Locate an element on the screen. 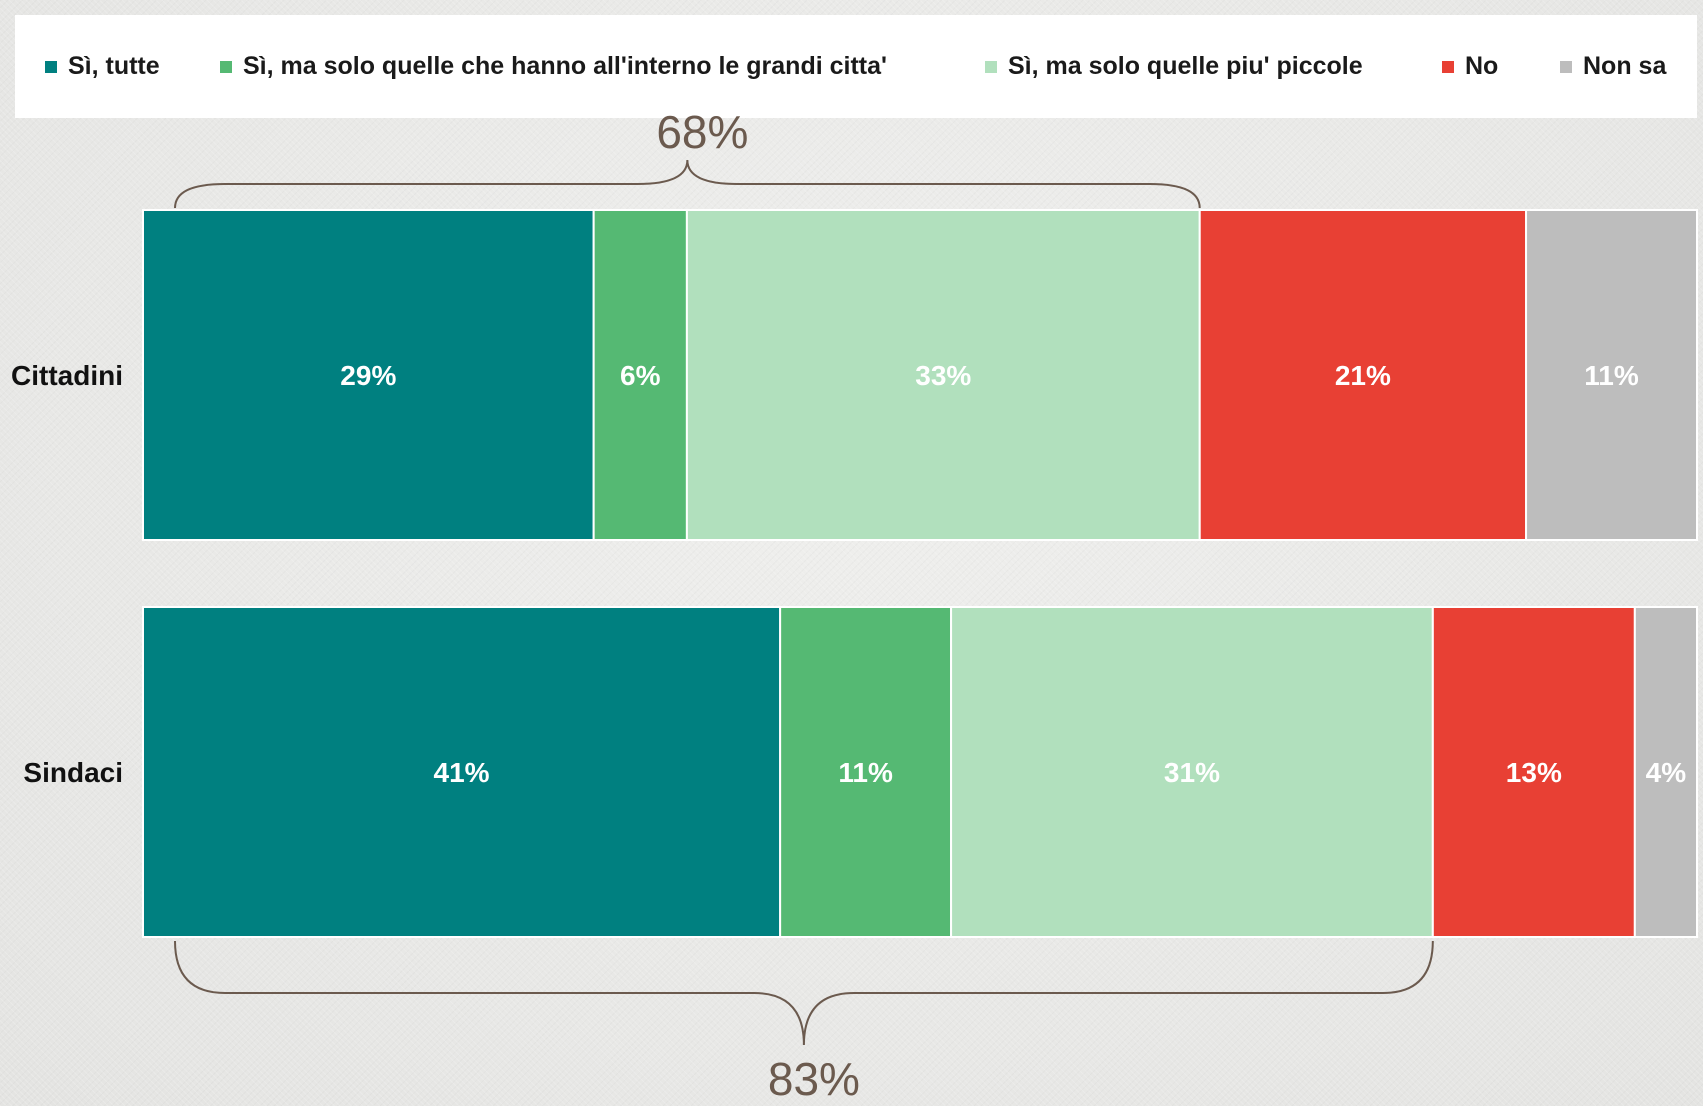 This screenshot has height=1106, width=1703. data-label: 4% is located at coordinates (1666, 772).